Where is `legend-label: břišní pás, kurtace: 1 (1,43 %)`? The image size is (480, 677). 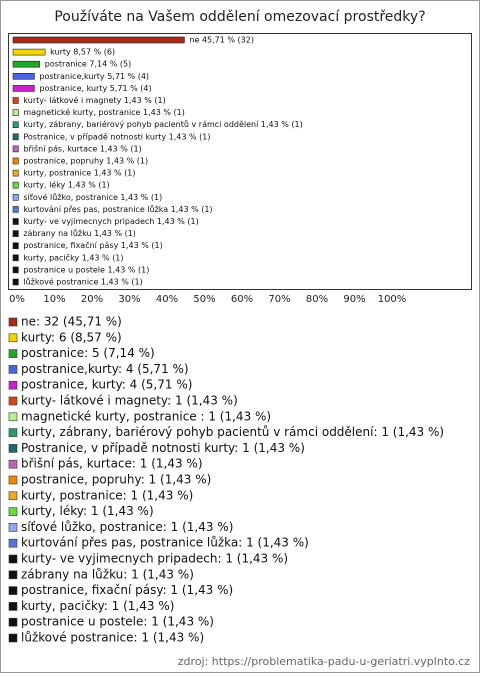 legend-label: břišní pás, kurtace: 1 (1,43 %) is located at coordinates (112, 464).